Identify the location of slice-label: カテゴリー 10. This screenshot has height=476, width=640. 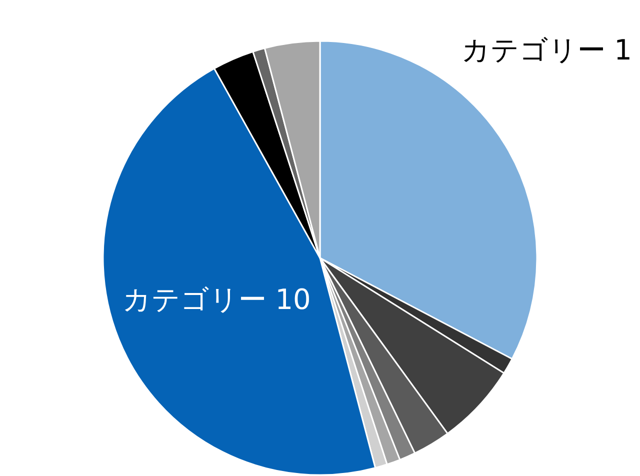
(216, 299).